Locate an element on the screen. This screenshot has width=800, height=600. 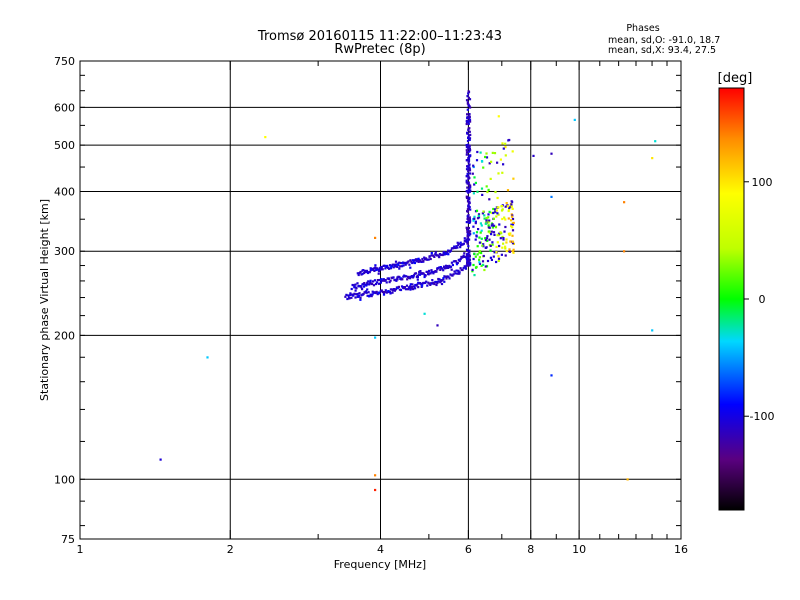
x-tick-label: 6 is located at coordinates (468, 549).